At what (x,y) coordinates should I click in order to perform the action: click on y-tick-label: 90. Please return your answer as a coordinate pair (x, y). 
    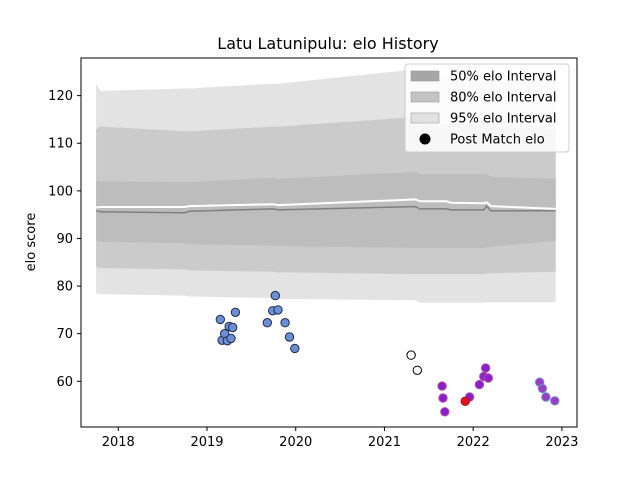
    Looking at the image, I should click on (64, 239).